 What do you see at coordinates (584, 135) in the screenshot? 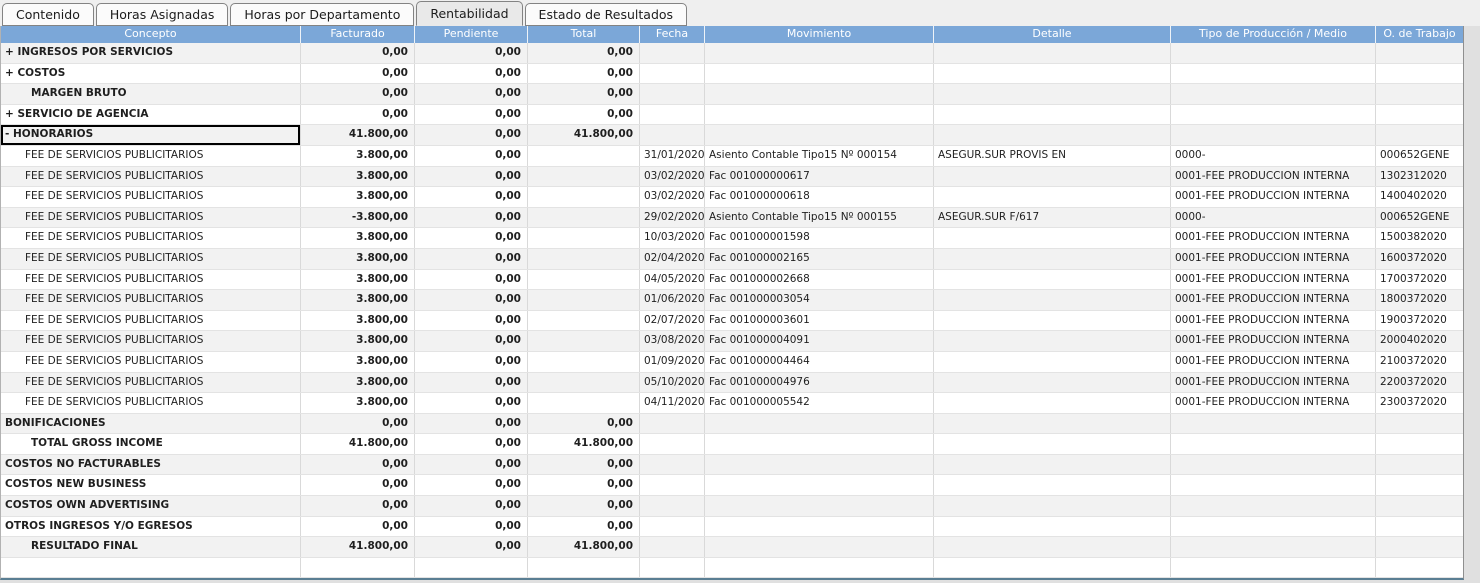
I see `cell-total: 41.800,00` at bounding box center [584, 135].